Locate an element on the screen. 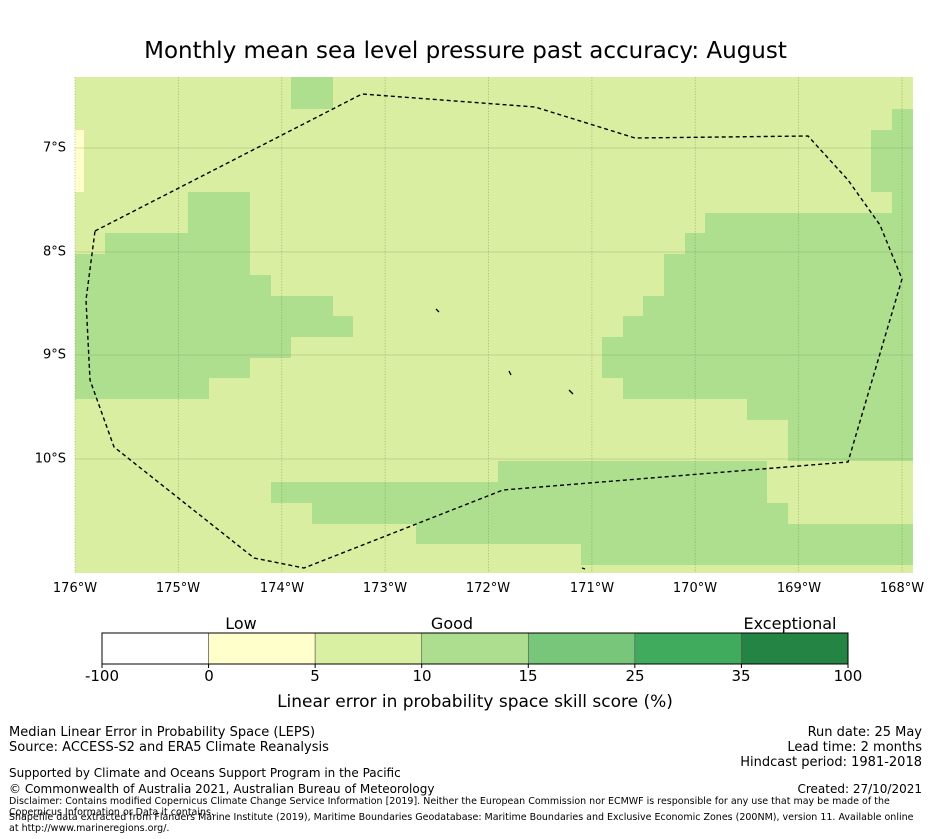 This screenshot has width=931, height=839. lon-label: 173°W is located at coordinates (385, 588).